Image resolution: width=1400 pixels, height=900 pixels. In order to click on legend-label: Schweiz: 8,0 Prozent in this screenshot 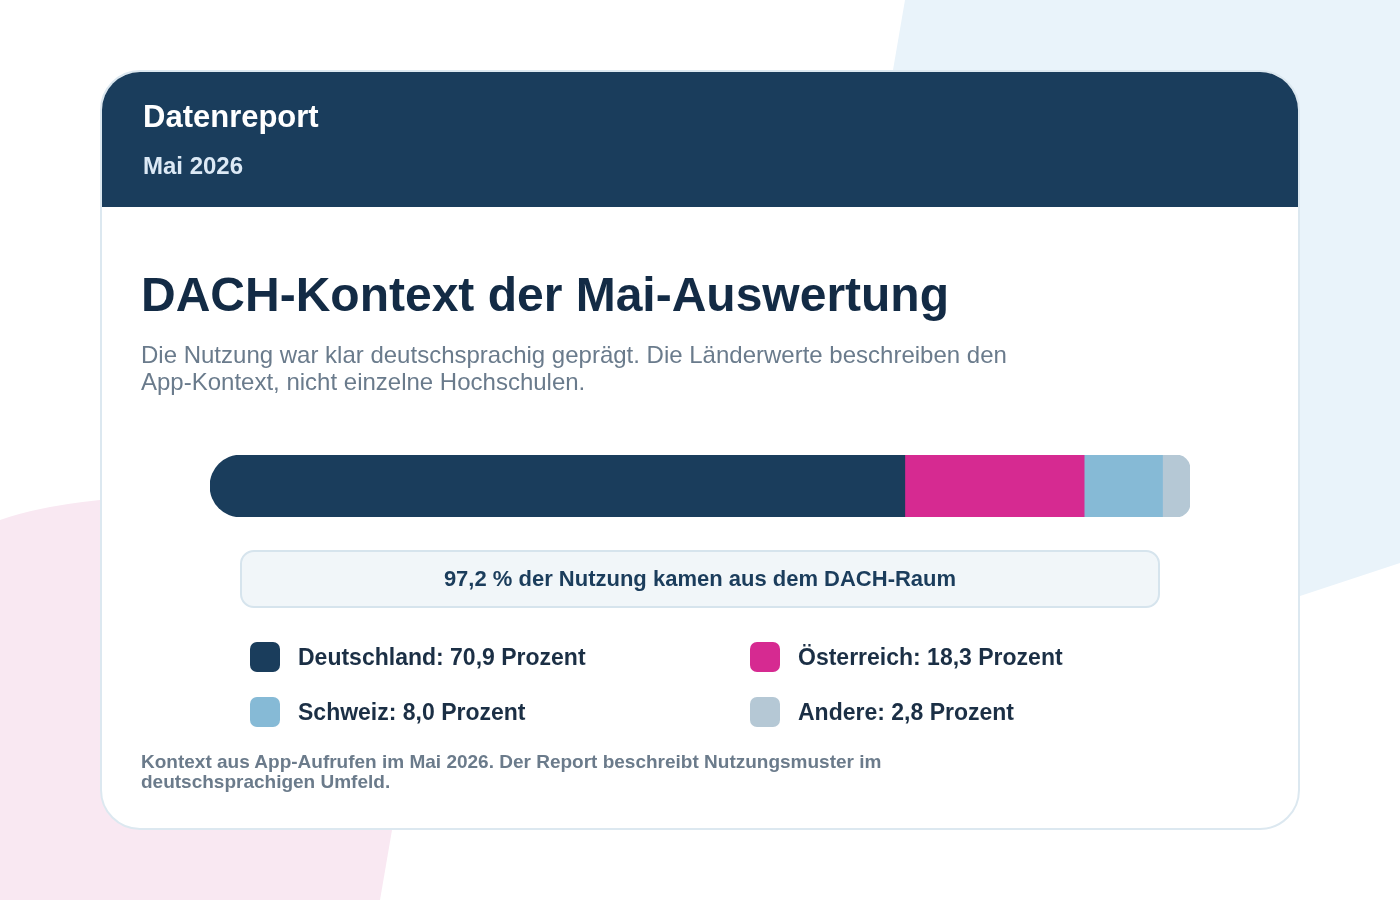, I will do `click(412, 712)`.